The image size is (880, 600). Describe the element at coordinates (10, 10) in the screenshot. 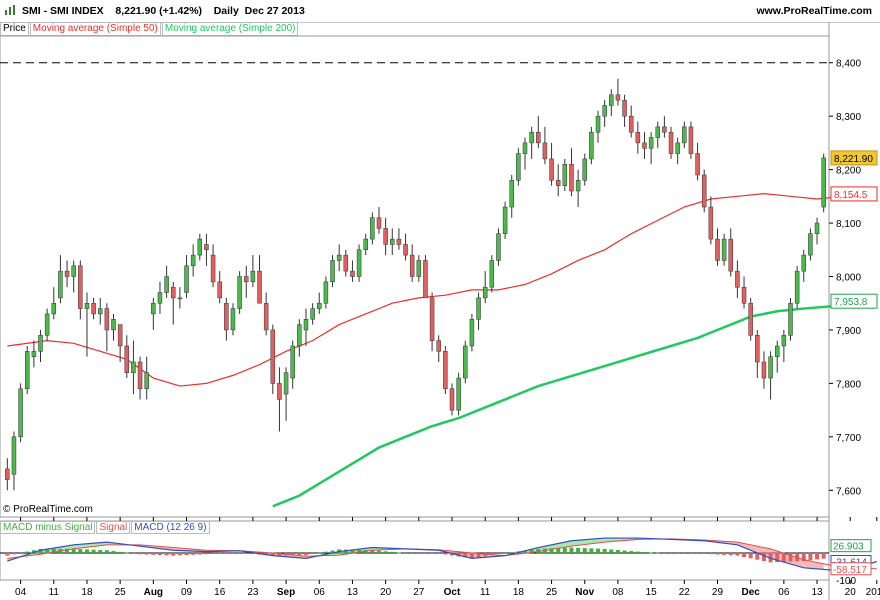

I see `bar-chart-icon` at that location.